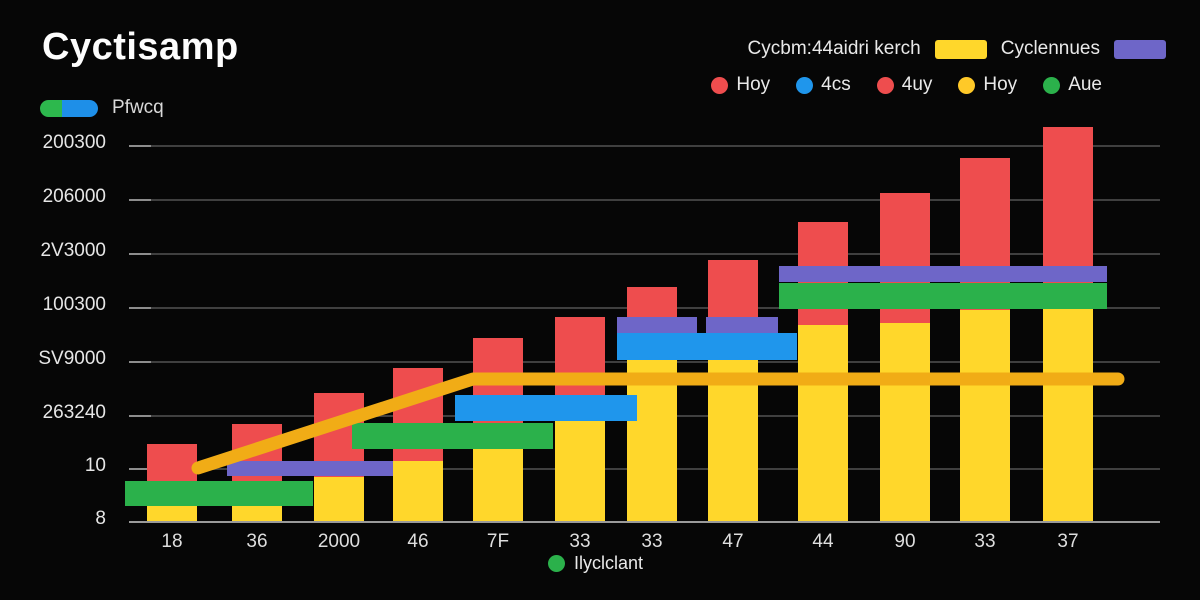 This screenshot has width=1200, height=600. What do you see at coordinates (80, 108) in the screenshot?
I see `pill-blue-segment` at bounding box center [80, 108].